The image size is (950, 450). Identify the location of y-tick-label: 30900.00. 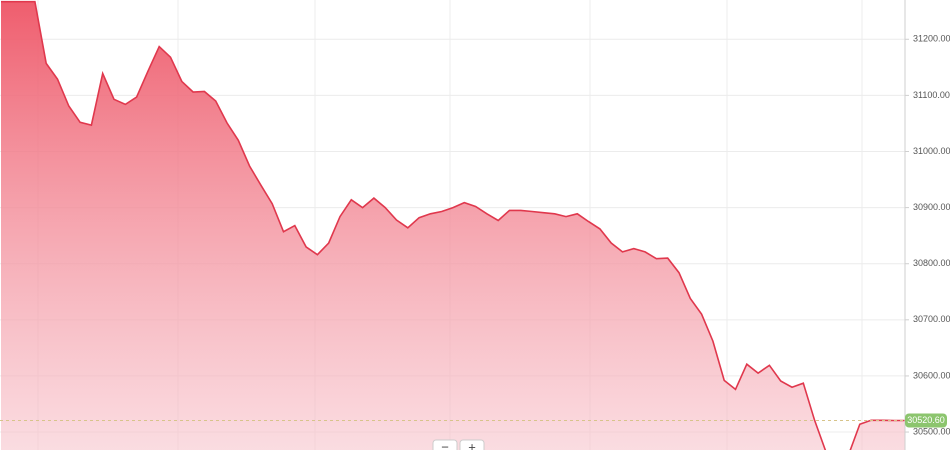
(931, 207).